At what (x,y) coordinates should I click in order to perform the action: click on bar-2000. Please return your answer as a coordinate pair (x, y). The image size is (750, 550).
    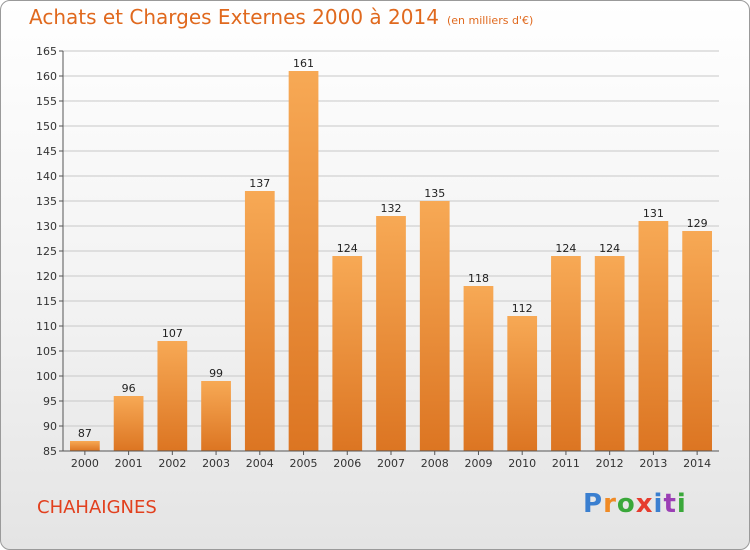
    Looking at the image, I should click on (84, 446).